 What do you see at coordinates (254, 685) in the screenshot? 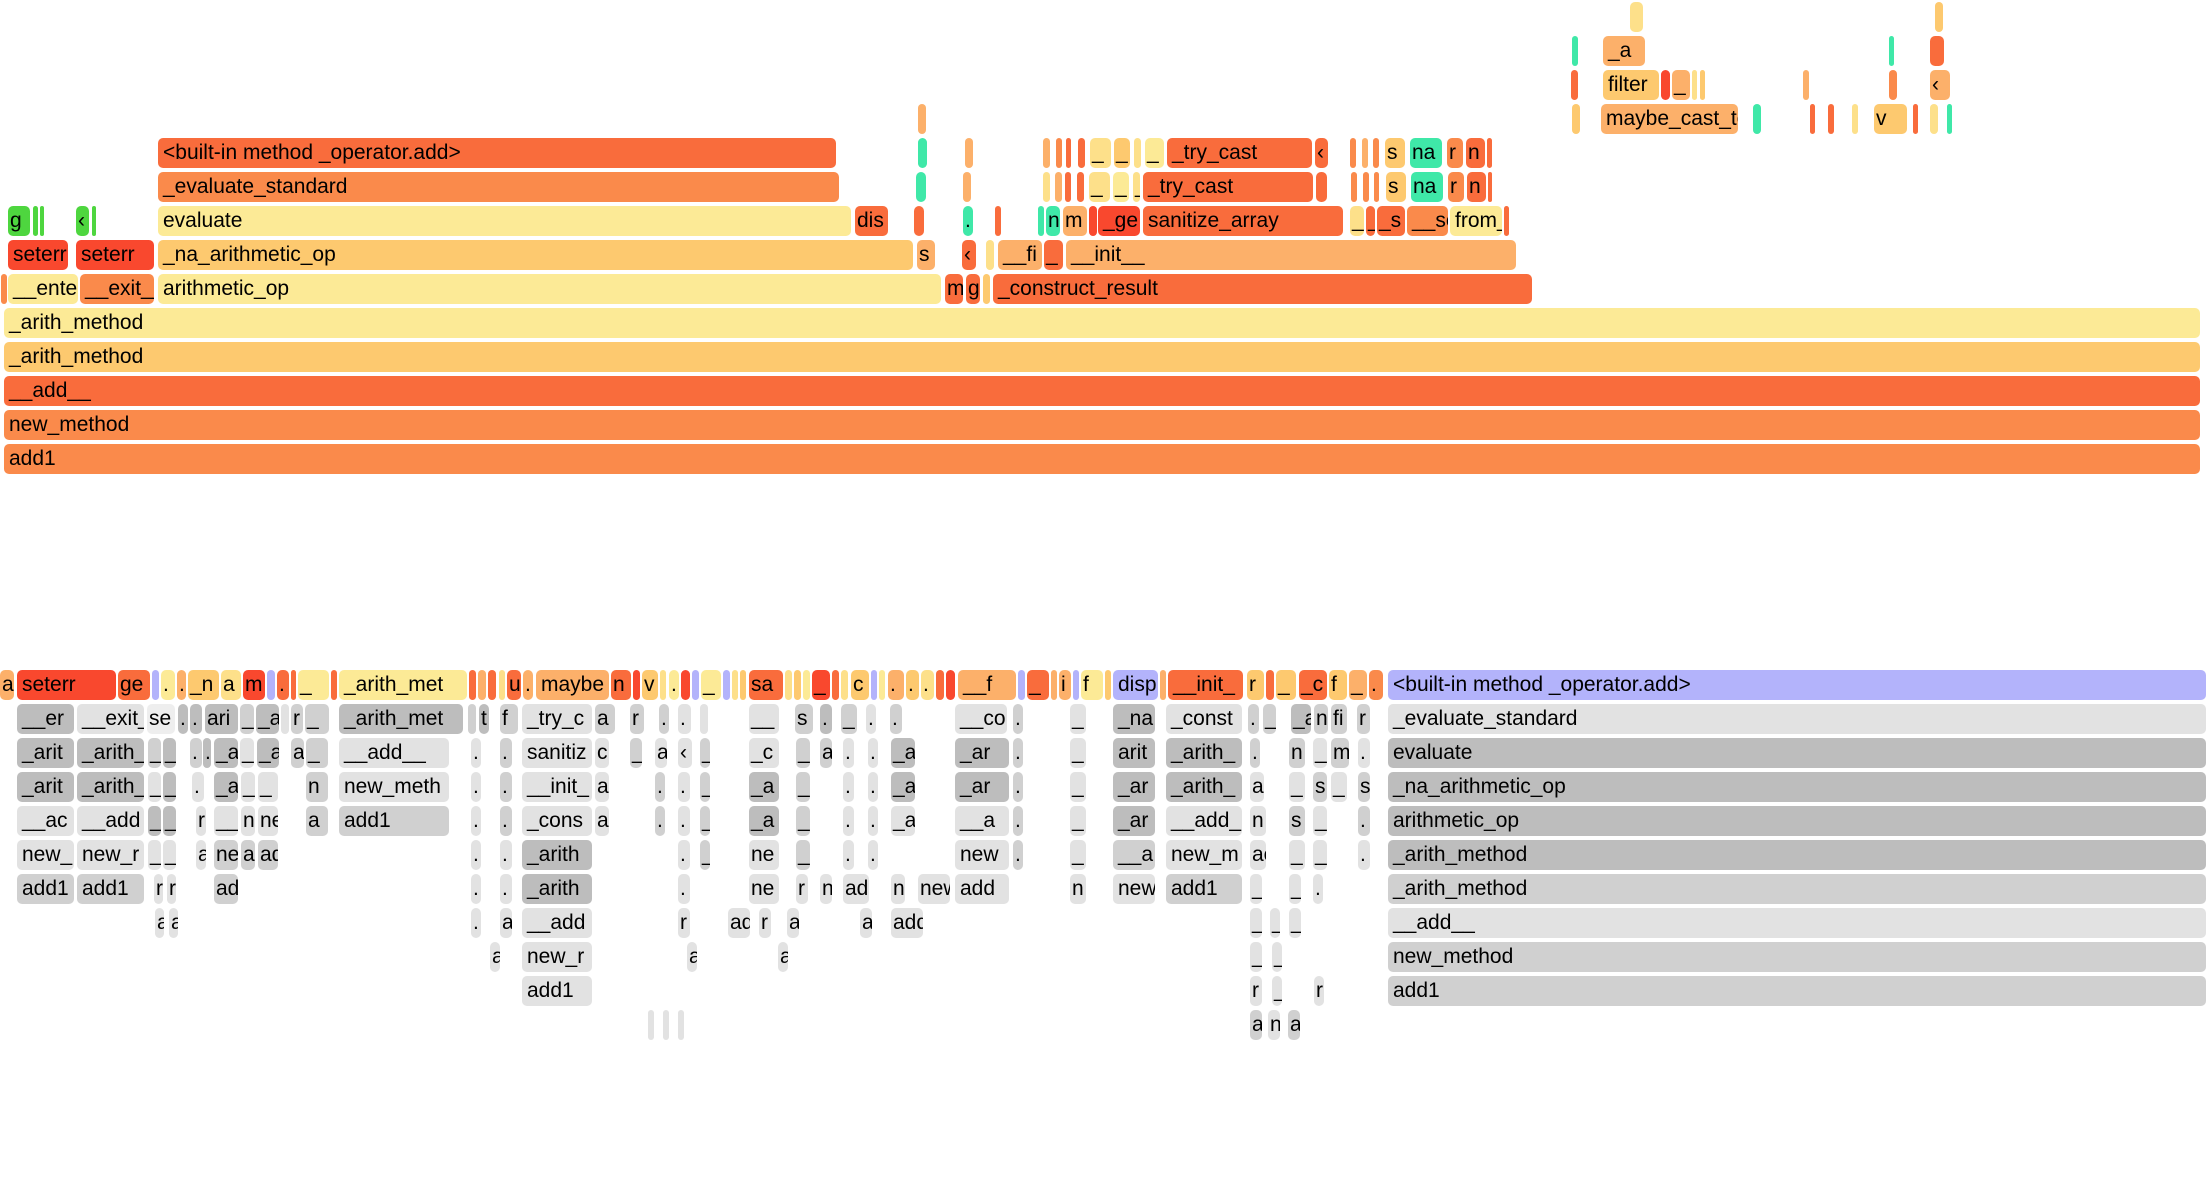
I see `frame-m: m` at bounding box center [254, 685].